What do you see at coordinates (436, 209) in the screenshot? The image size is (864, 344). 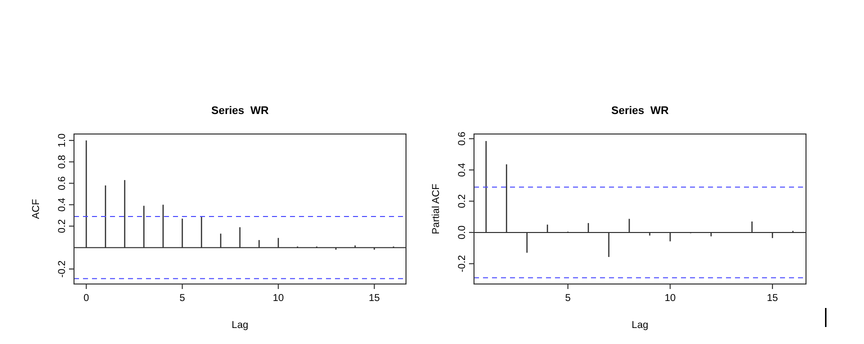 I see `y-axis-title: Partial ACF` at bounding box center [436, 209].